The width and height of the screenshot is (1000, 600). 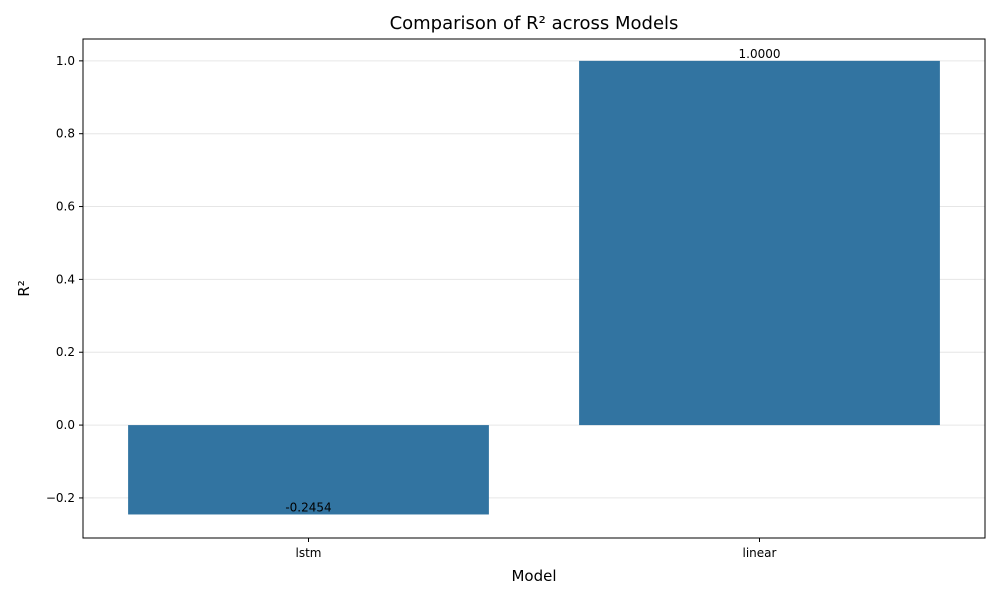 I want to click on y-tick-label: 0.8, so click(x=65, y=134).